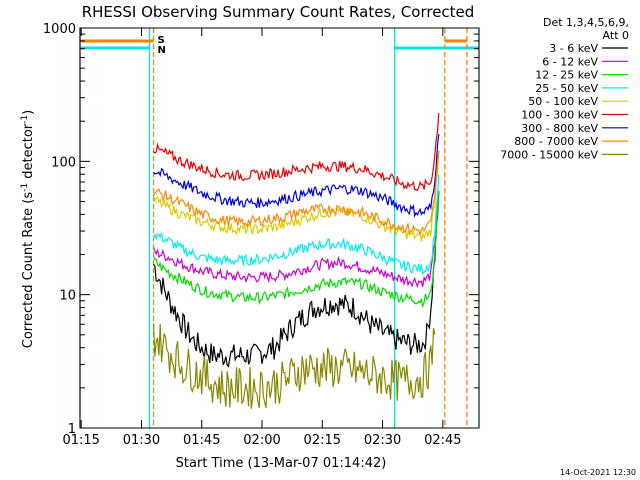  I want to click on legend-label-0: 3 - 6 keV, so click(573, 48).